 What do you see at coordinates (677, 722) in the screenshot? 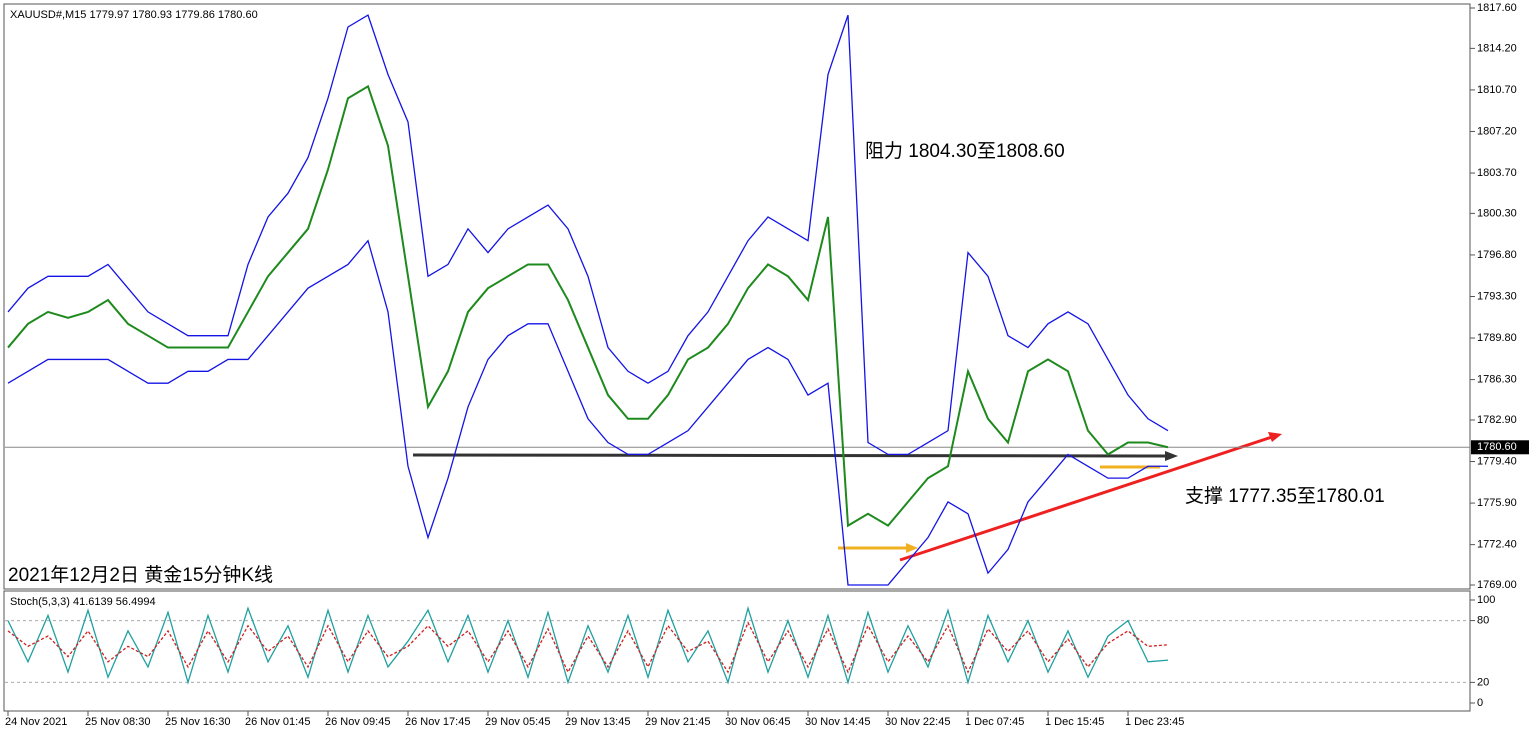
I see `x-tick-label: 29 Nov 21:45` at bounding box center [677, 722].